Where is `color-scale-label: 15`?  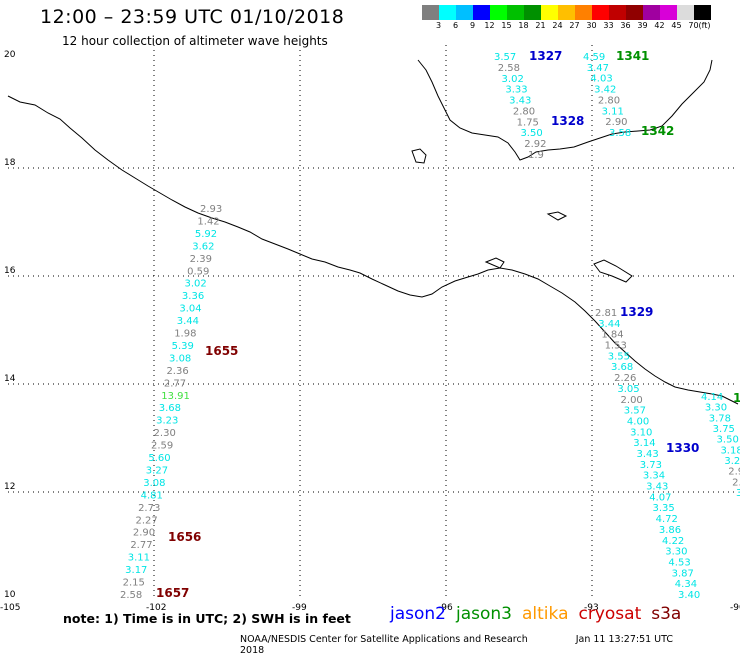
color-scale-label: 15 is located at coordinates (506, 25).